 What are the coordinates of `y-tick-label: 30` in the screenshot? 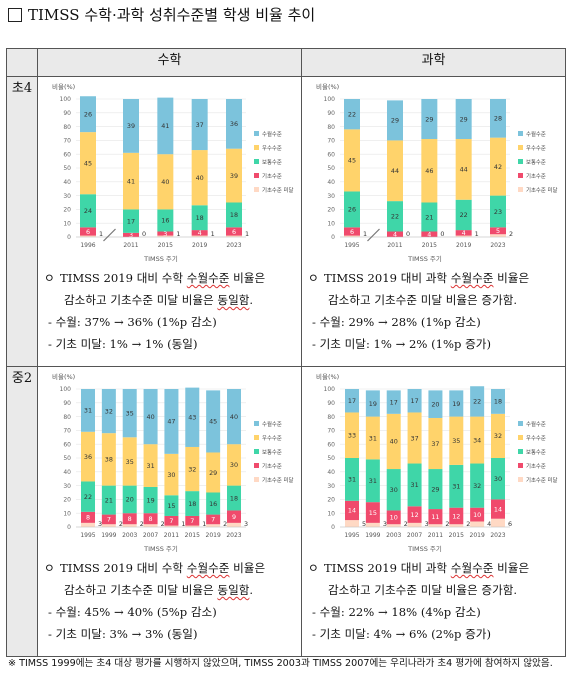 It's located at (331, 486).